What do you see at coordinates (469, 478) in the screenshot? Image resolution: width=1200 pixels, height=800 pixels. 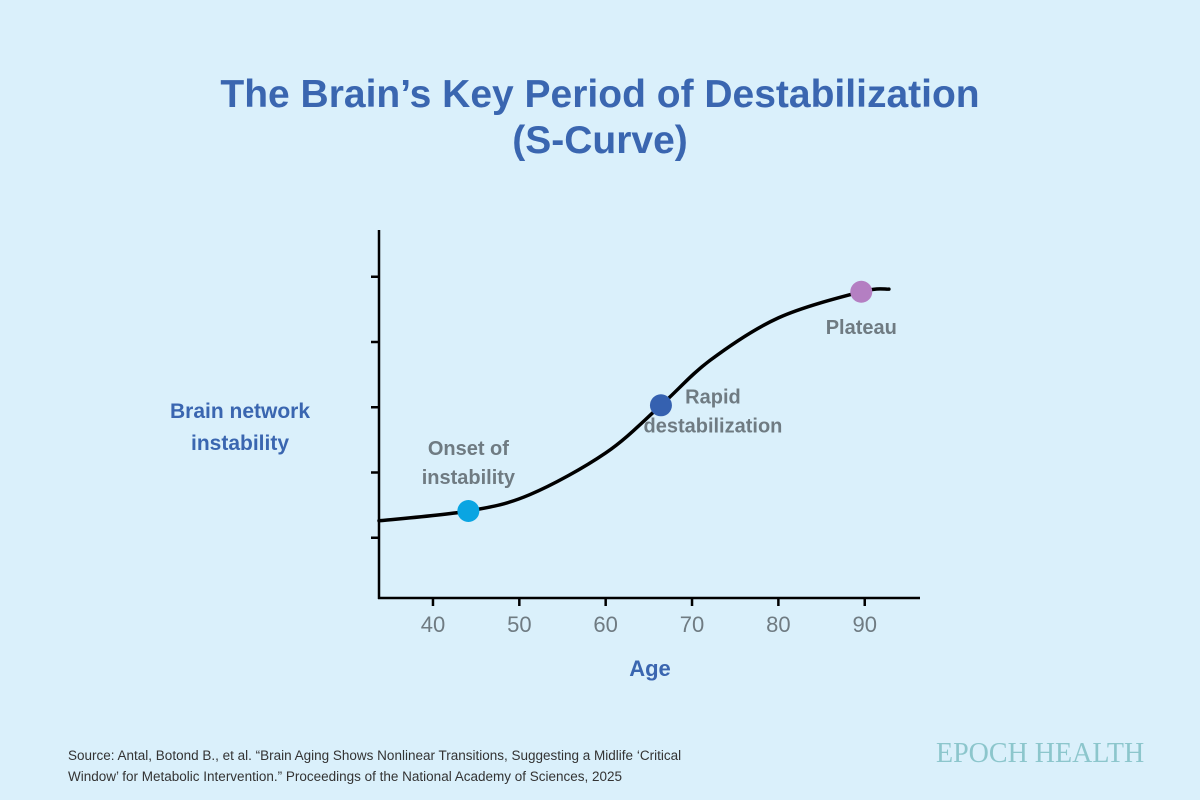 I see `annotation-label: instability` at bounding box center [469, 478].